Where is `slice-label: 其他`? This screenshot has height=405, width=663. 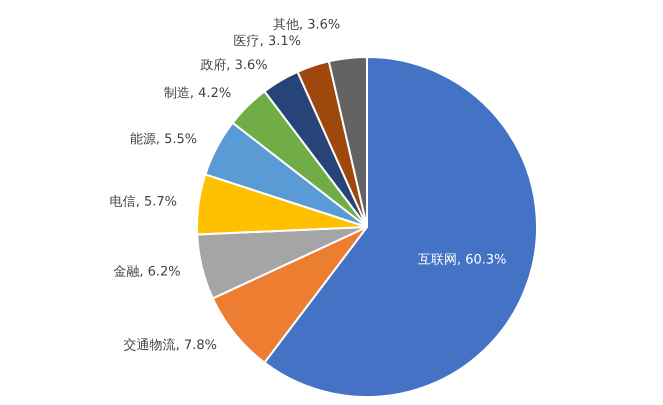 slice-label: 其他 is located at coordinates (285, 24).